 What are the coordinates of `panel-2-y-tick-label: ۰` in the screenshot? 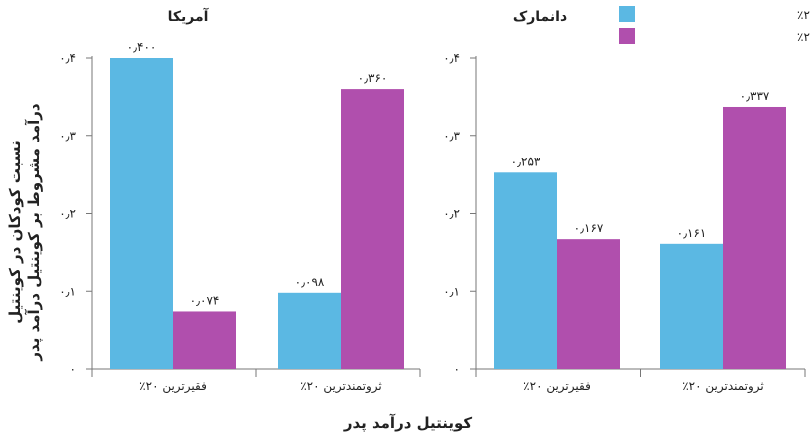 It's located at (457, 369).